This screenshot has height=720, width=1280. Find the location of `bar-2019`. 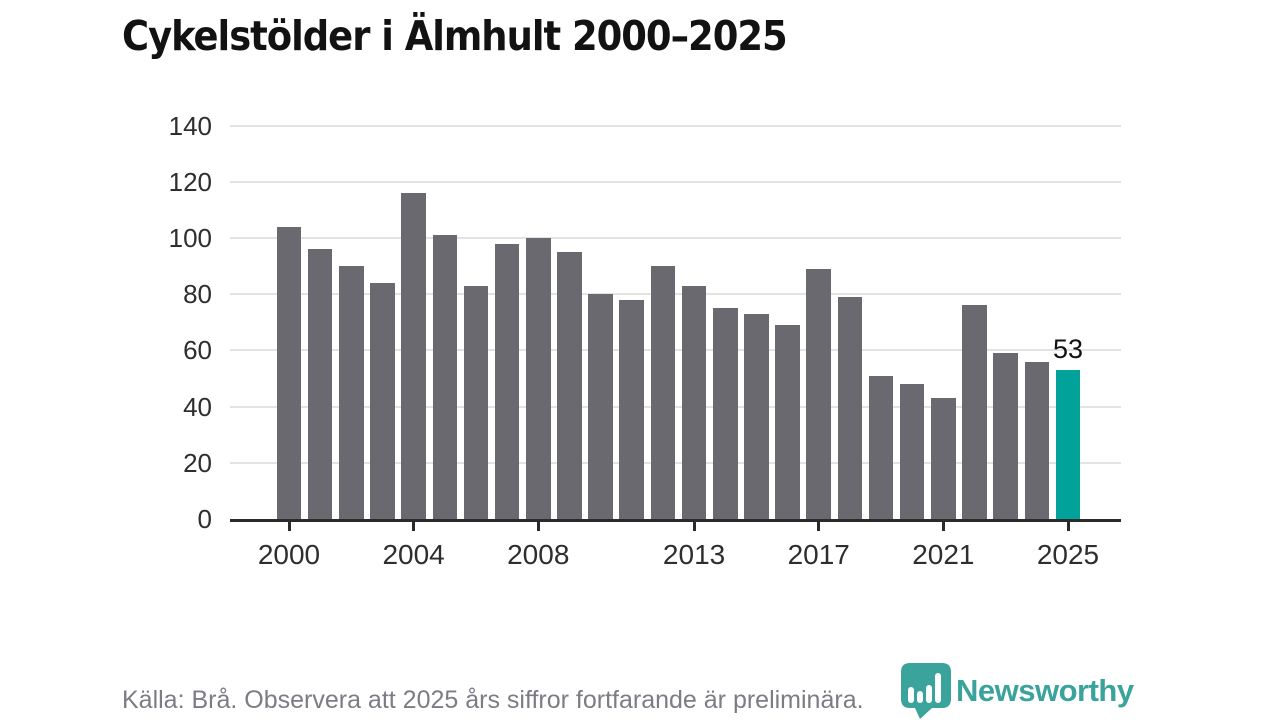

bar-2019 is located at coordinates (881, 447).